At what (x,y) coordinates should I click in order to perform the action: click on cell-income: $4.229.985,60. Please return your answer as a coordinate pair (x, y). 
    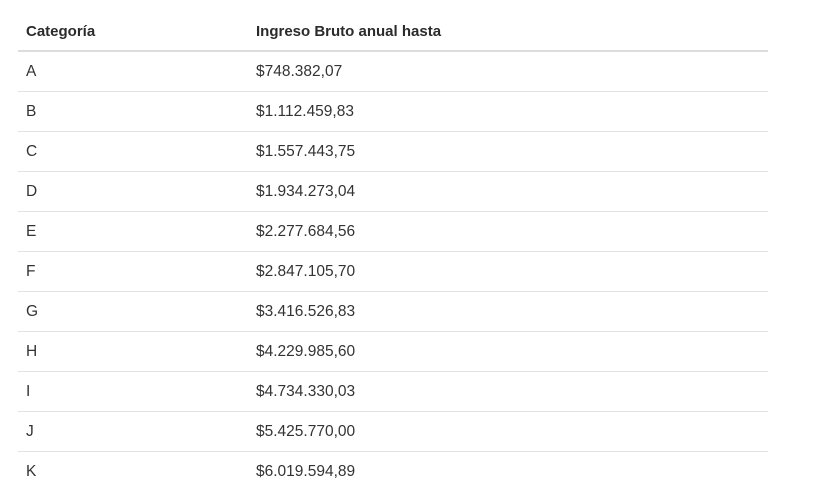
    Looking at the image, I should click on (508, 351).